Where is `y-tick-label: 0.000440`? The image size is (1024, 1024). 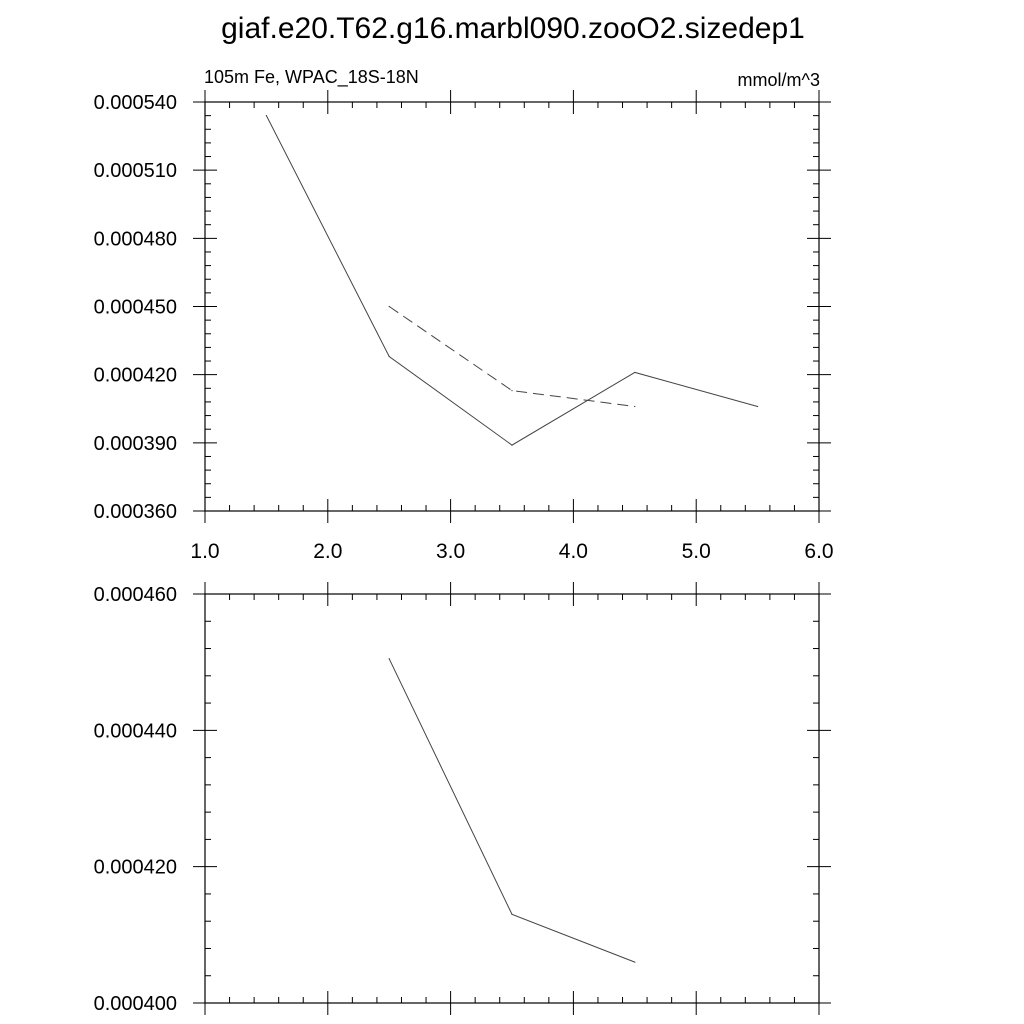
y-tick-label: 0.000440 is located at coordinates (135, 731).